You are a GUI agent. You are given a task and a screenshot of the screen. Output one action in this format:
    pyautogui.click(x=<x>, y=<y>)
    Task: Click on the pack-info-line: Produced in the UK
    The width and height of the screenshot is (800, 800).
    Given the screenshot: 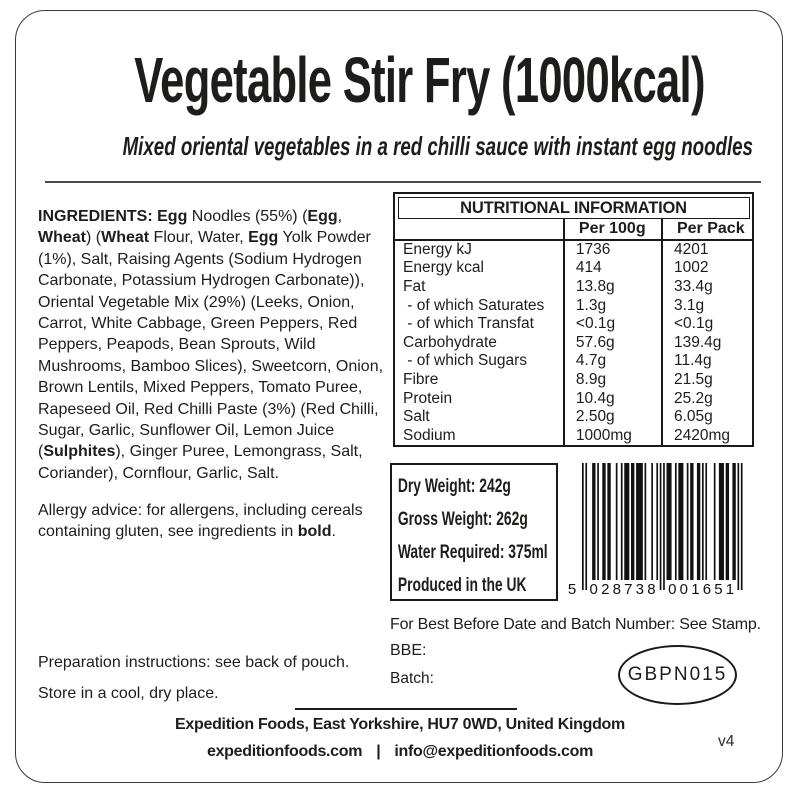 What is the action you would take?
    pyautogui.click(x=462, y=586)
    